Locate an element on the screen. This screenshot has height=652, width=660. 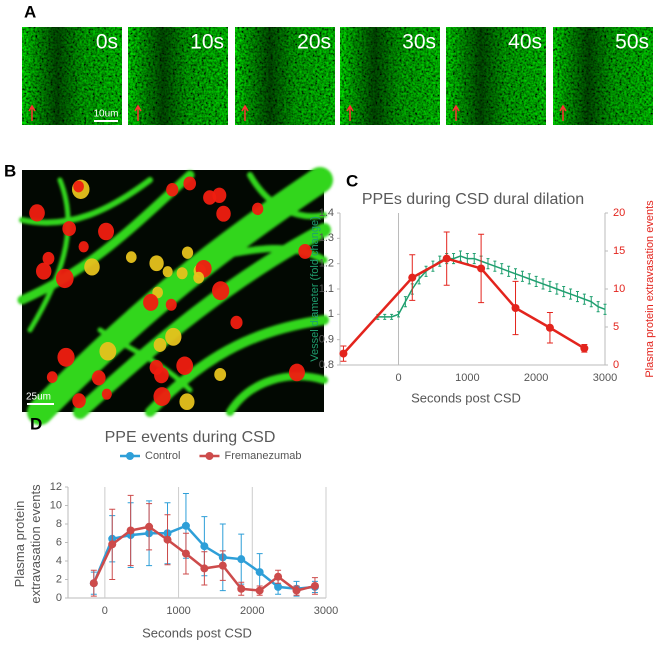
frame-label: 10s is located at coordinates (207, 42).